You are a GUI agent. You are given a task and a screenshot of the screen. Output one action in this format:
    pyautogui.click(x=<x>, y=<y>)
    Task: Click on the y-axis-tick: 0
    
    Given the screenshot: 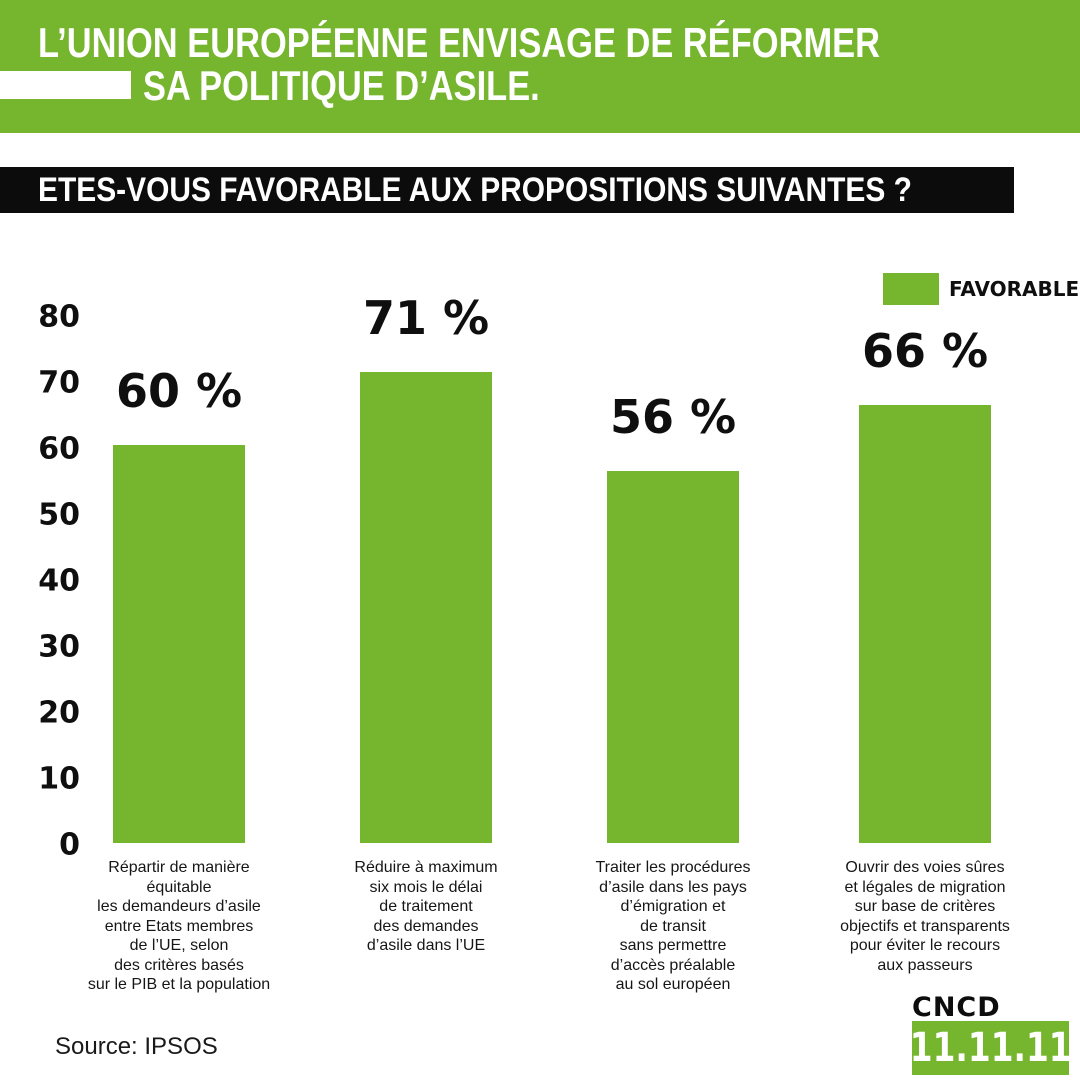 What is the action you would take?
    pyautogui.click(x=69, y=845)
    